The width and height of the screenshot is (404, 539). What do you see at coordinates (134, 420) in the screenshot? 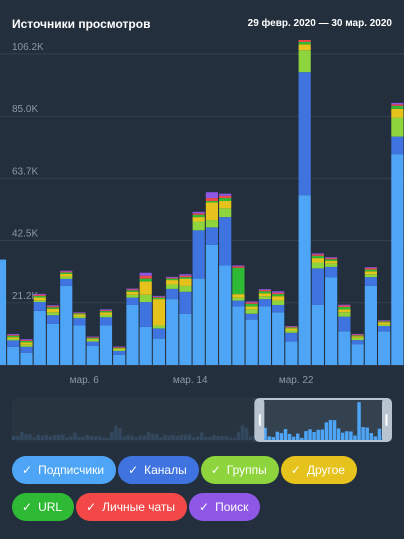
I see `navigator-dim-area` at bounding box center [134, 420].